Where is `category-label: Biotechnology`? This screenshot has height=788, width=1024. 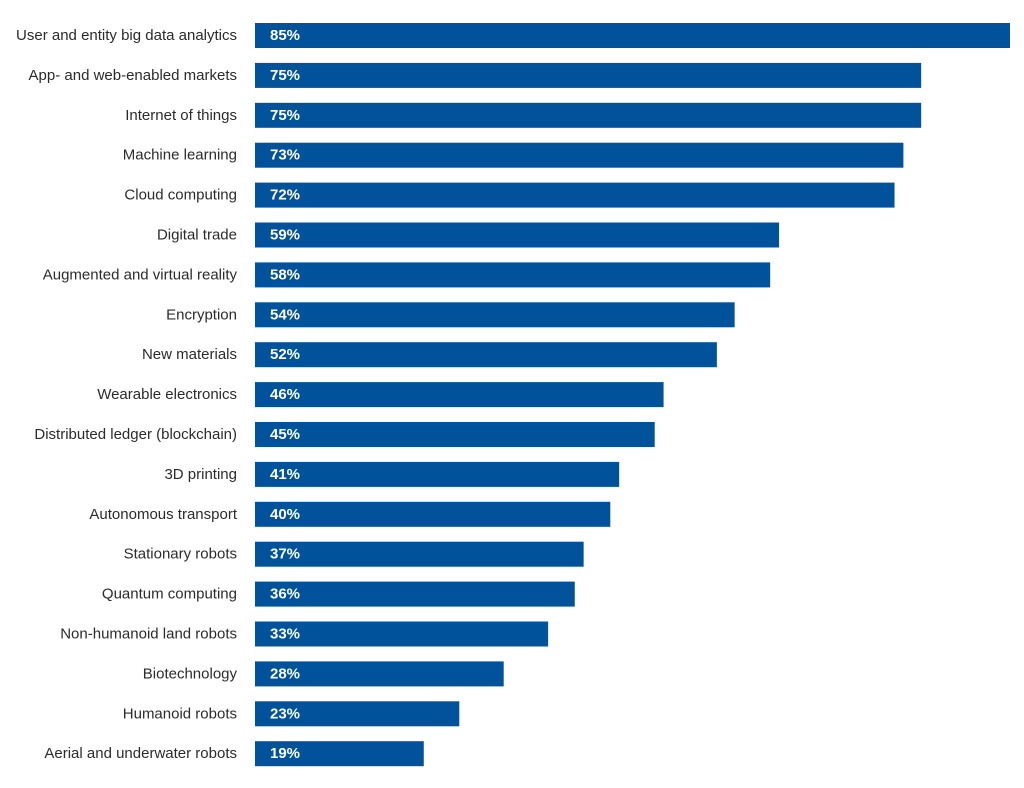 category-label: Biotechnology is located at coordinates (190, 673).